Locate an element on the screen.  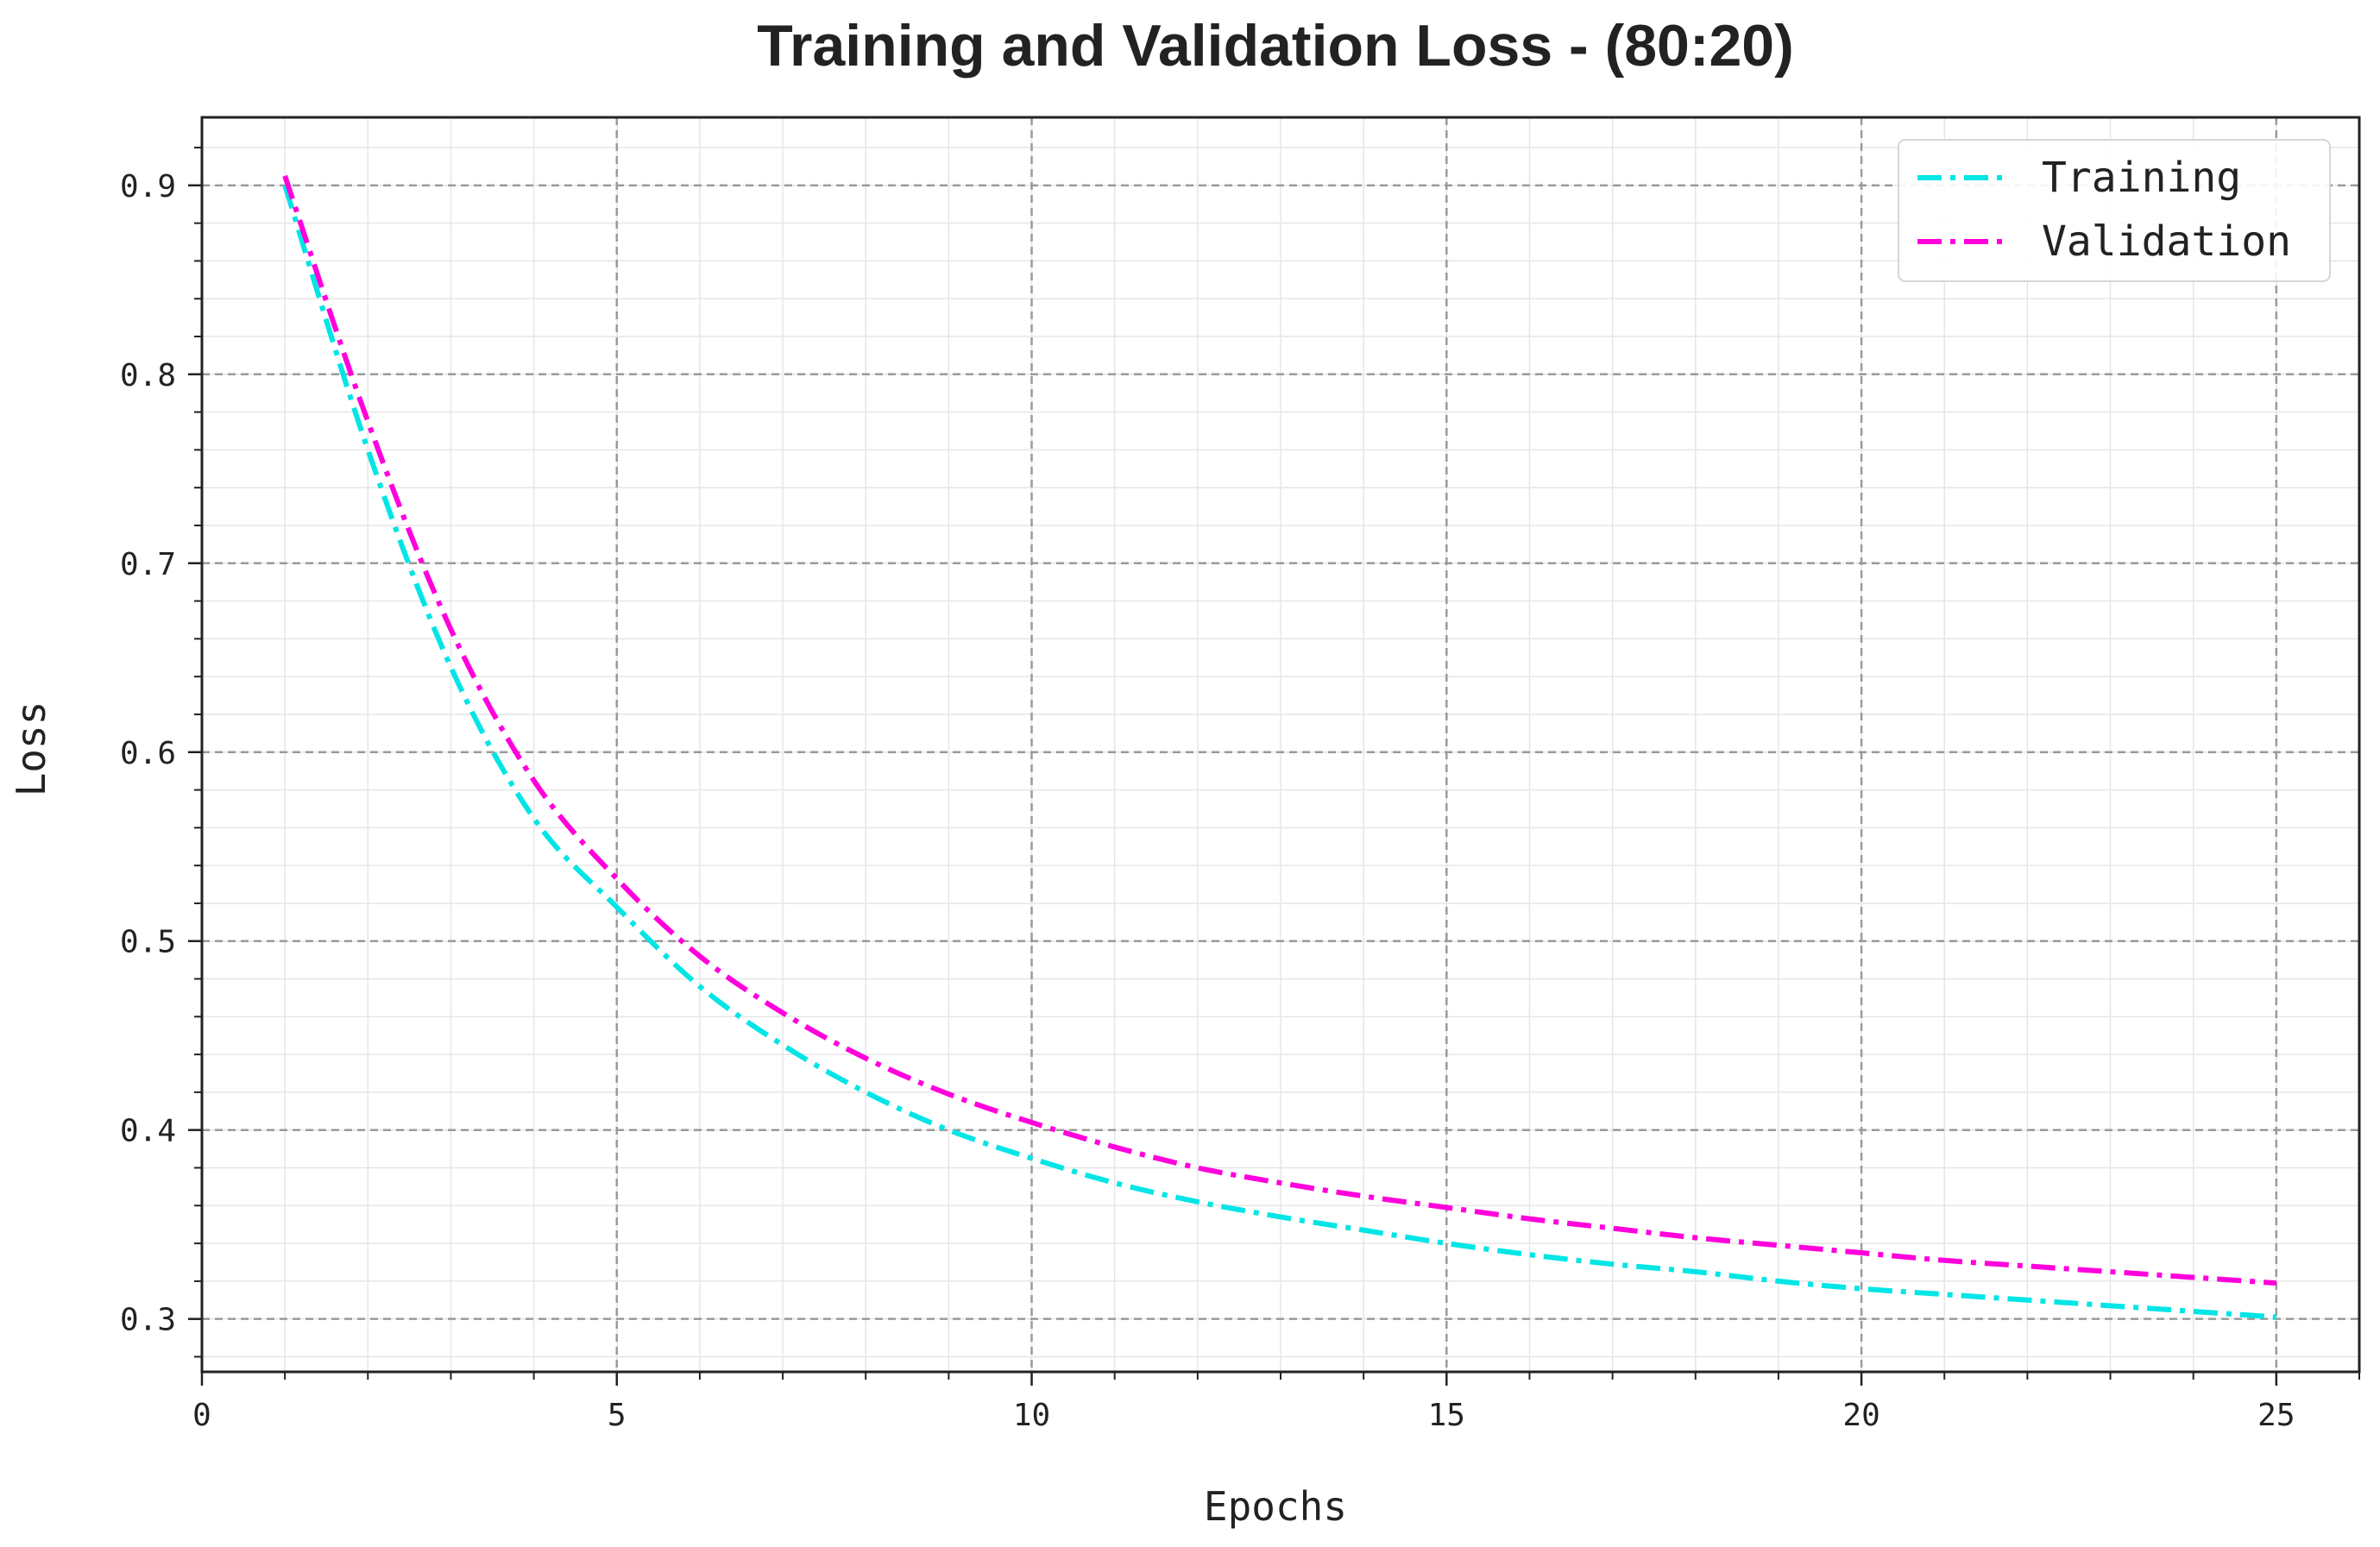
y-tick-label: 0.5 is located at coordinates (148, 943).